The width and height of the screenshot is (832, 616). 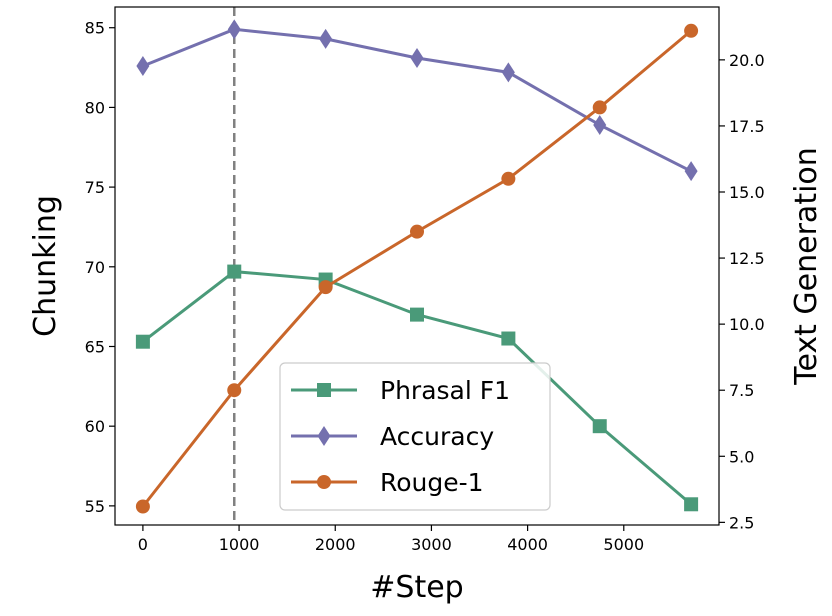 I want to click on x-axis-title: #Step, so click(x=416, y=587).